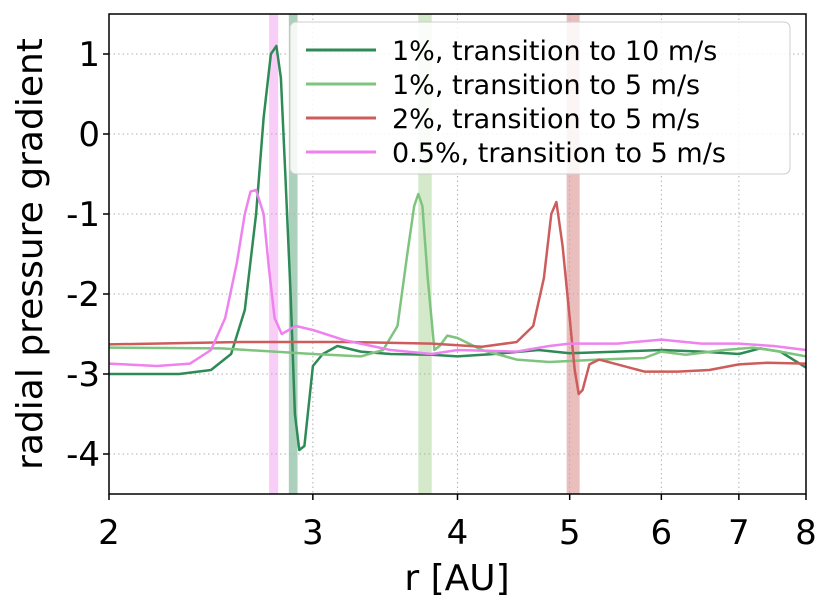  What do you see at coordinates (559, 153) in the screenshot?
I see `legend-label-3: 0.5%, transition to 5 m/s` at bounding box center [559, 153].